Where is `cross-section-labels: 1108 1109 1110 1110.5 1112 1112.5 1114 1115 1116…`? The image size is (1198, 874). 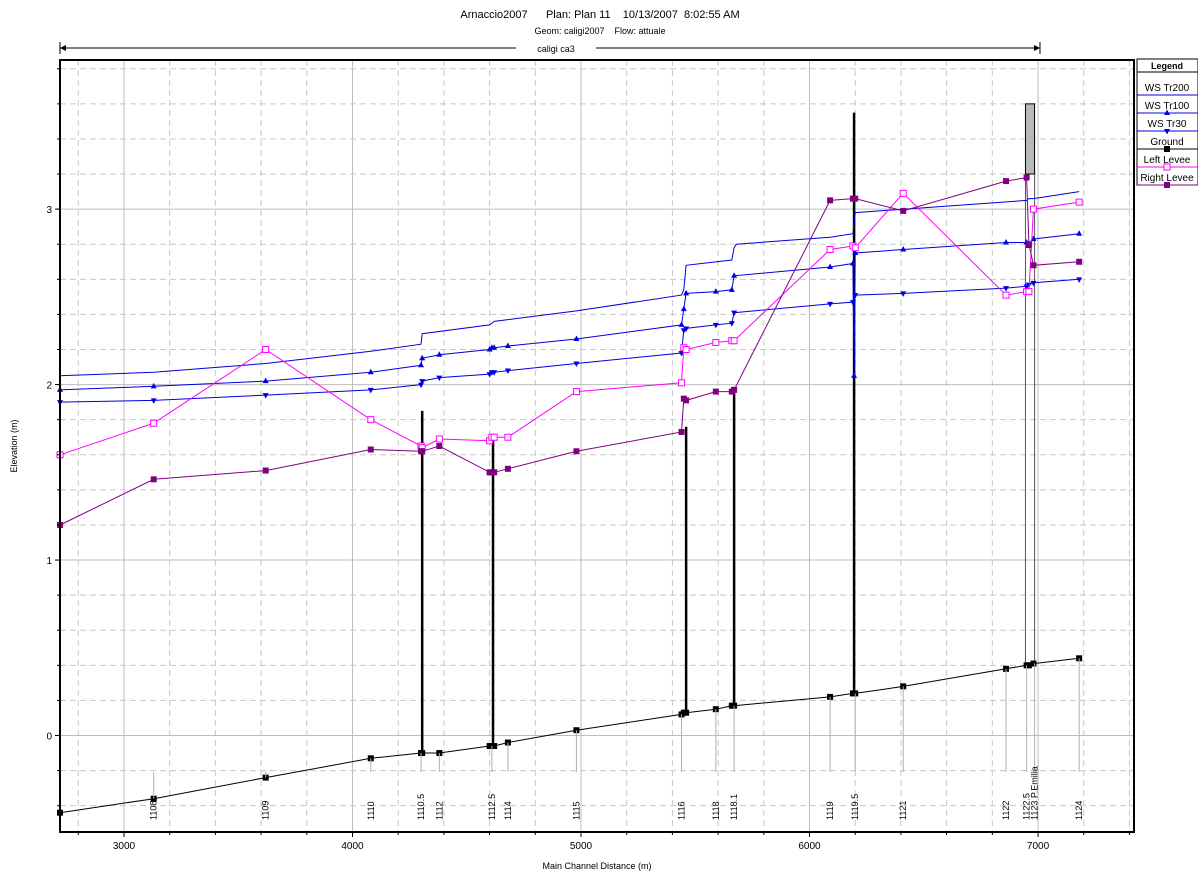 cross-section-labels: 1108 1109 1110 1110.5 1112 1112.5 1114 1115 1116… is located at coordinates (616, 739).